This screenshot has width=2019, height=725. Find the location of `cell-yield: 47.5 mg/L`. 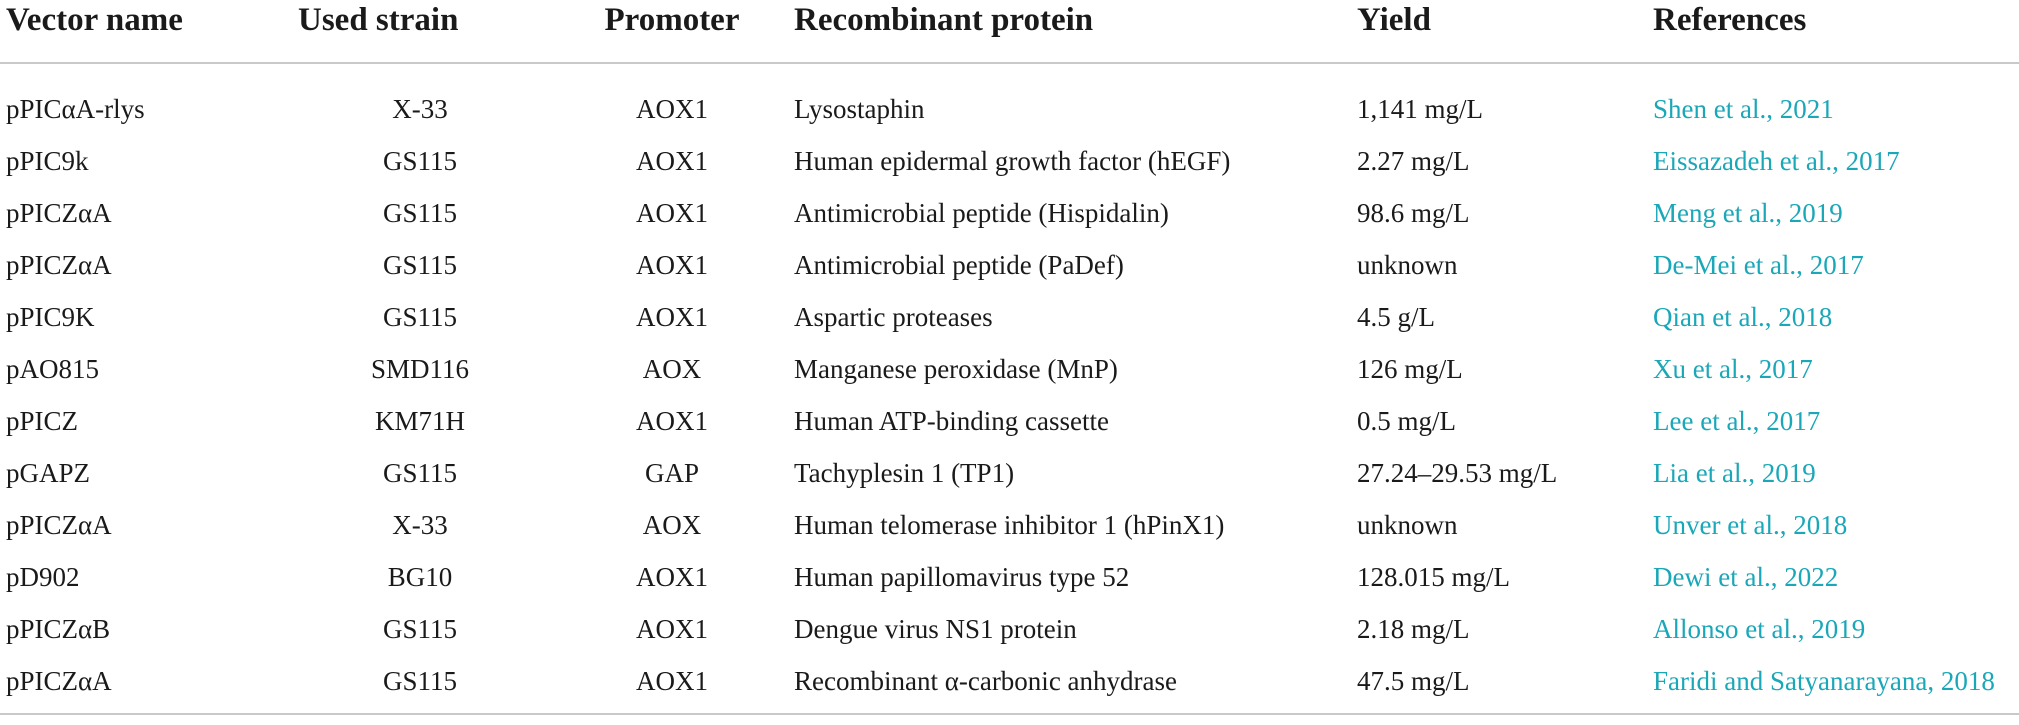

cell-yield: 47.5 mg/L is located at coordinates (1505, 685).